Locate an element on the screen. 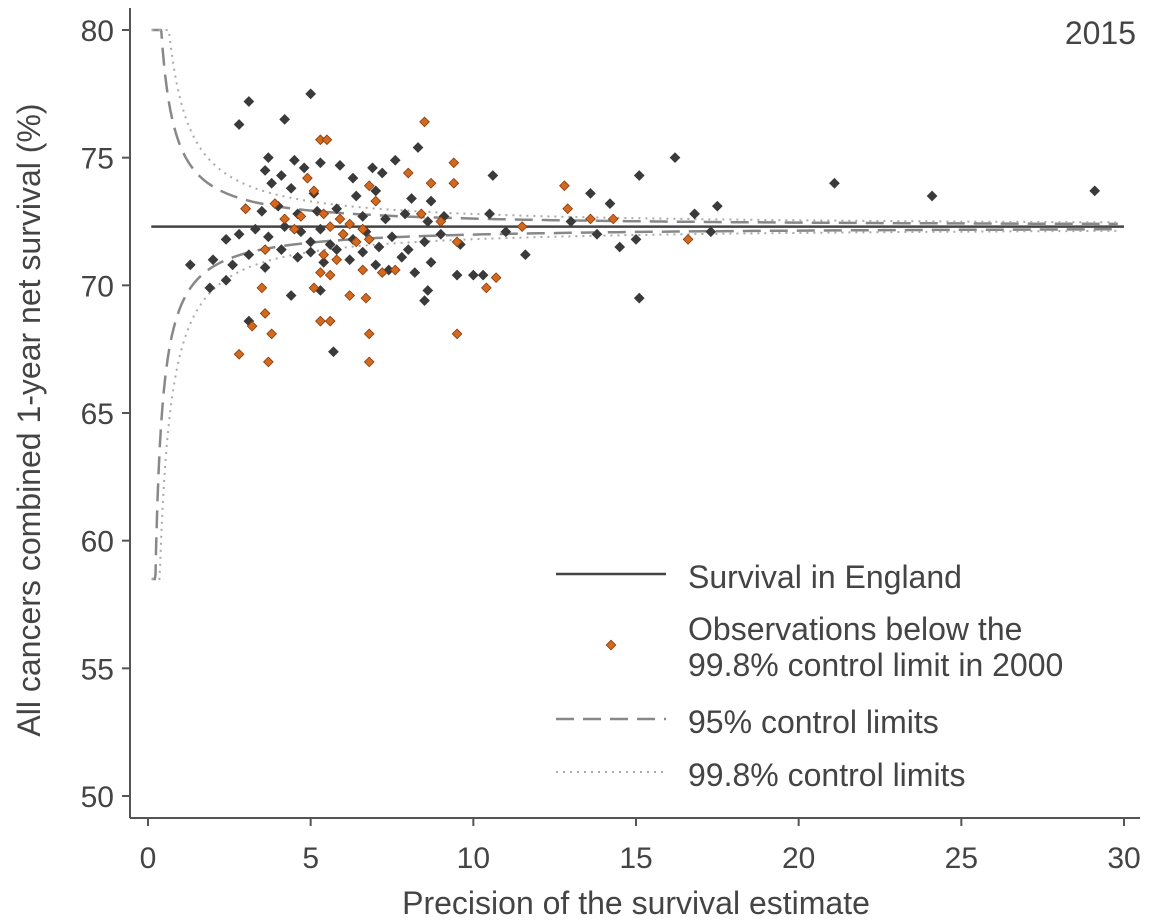  legend-item-reference: Survival in England is located at coordinates (759, 577).